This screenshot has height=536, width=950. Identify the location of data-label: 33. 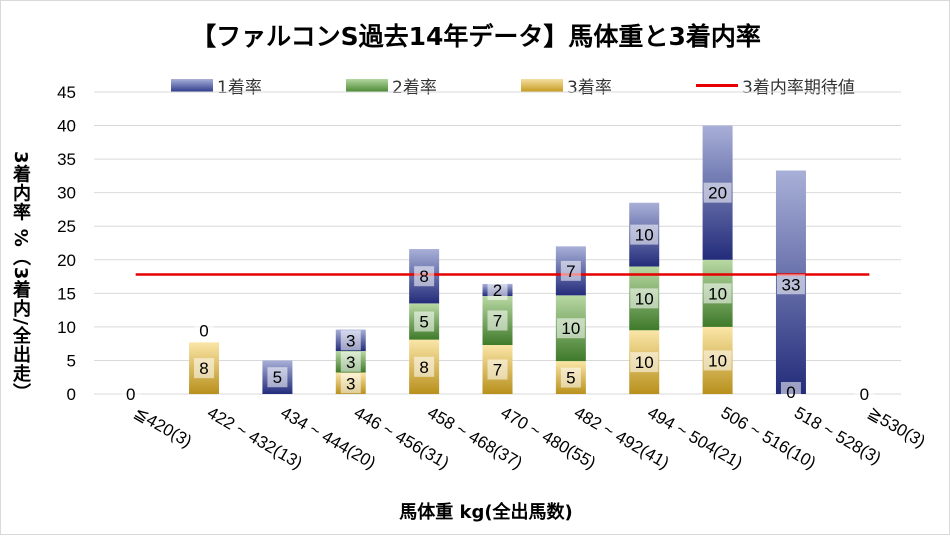
(790, 284).